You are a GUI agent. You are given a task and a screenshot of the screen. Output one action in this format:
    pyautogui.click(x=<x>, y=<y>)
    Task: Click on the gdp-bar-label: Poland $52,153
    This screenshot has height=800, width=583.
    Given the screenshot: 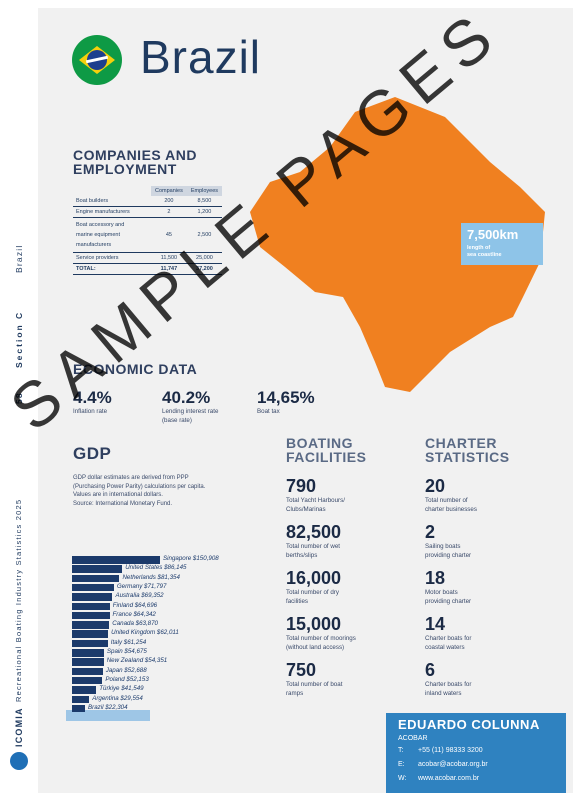 What is the action you would take?
    pyautogui.click(x=127, y=679)
    